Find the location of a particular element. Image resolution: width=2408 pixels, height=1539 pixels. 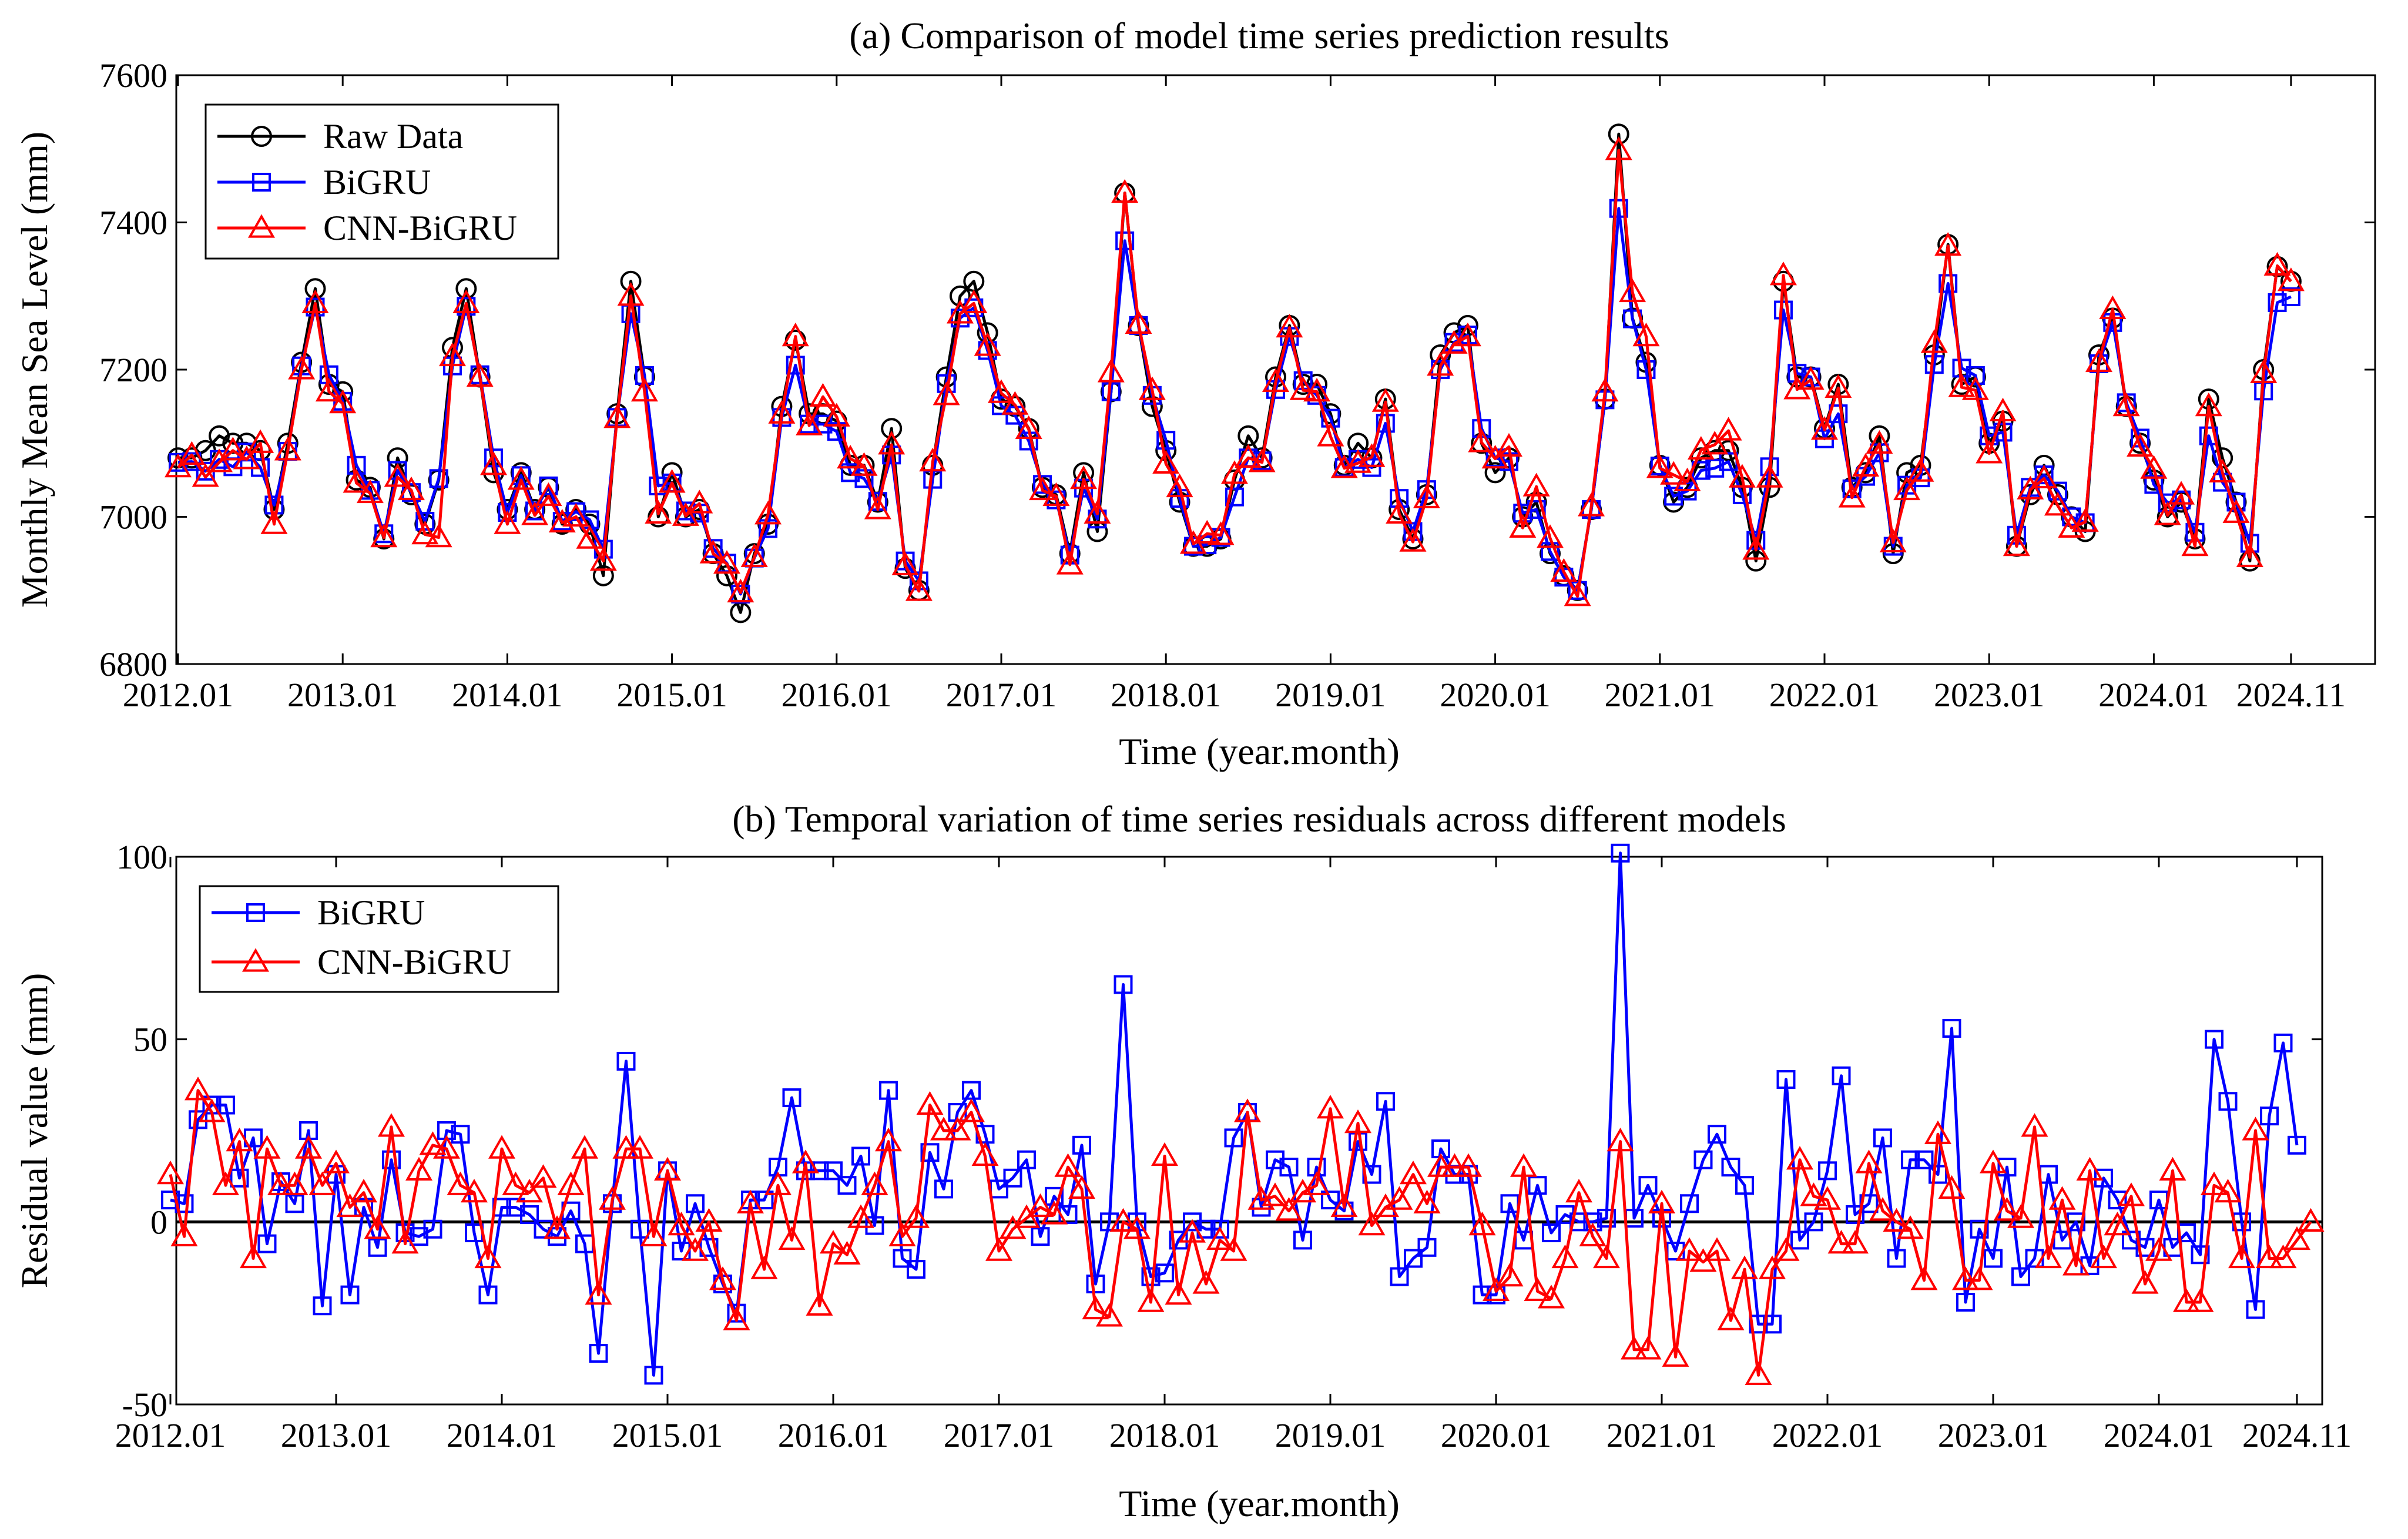

x-tick-label: 2013.01 is located at coordinates (343, 695).